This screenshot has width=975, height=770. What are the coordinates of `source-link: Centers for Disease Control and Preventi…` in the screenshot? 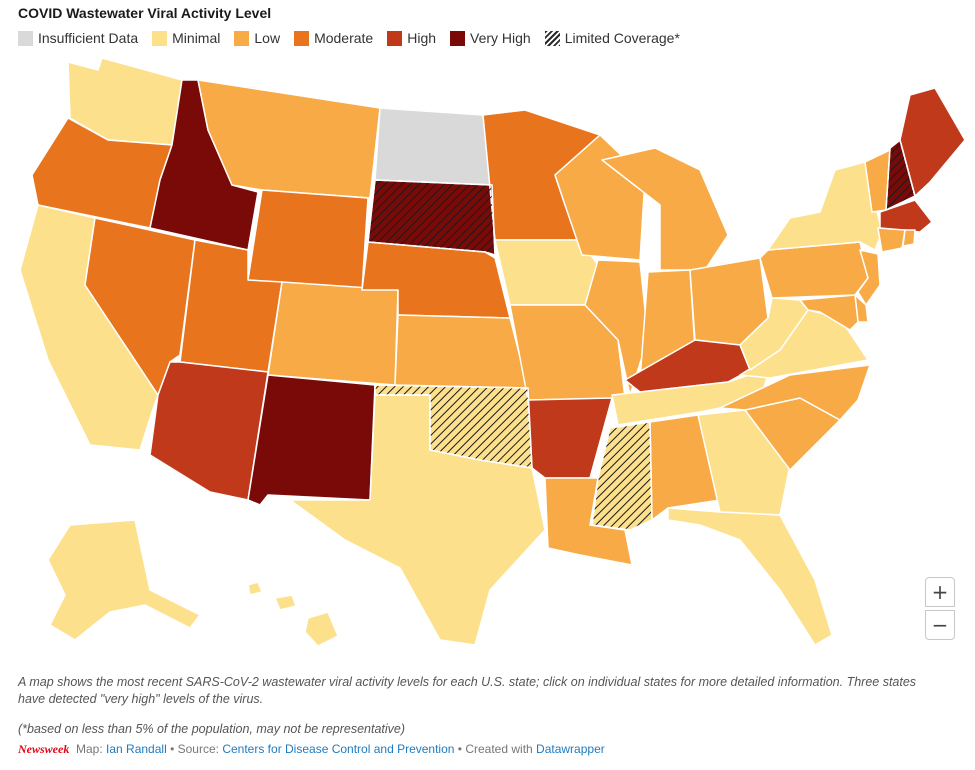 It's located at (338, 749).